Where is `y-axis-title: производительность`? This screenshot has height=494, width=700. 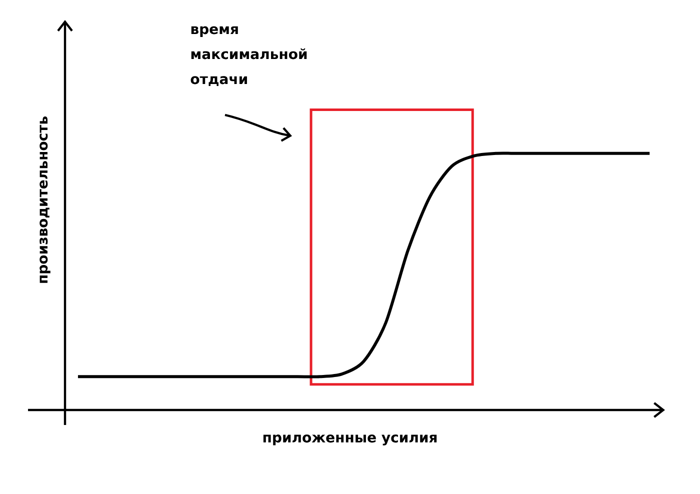
y-axis-title: производительность is located at coordinates (45, 199).